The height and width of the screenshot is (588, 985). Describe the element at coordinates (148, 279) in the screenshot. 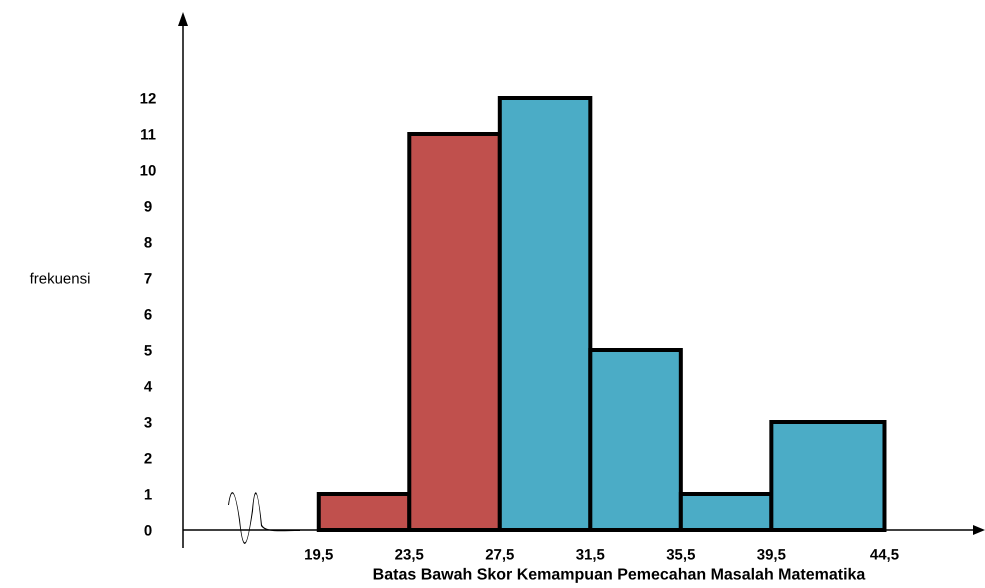

I see `y-tick-label: 7` at that location.